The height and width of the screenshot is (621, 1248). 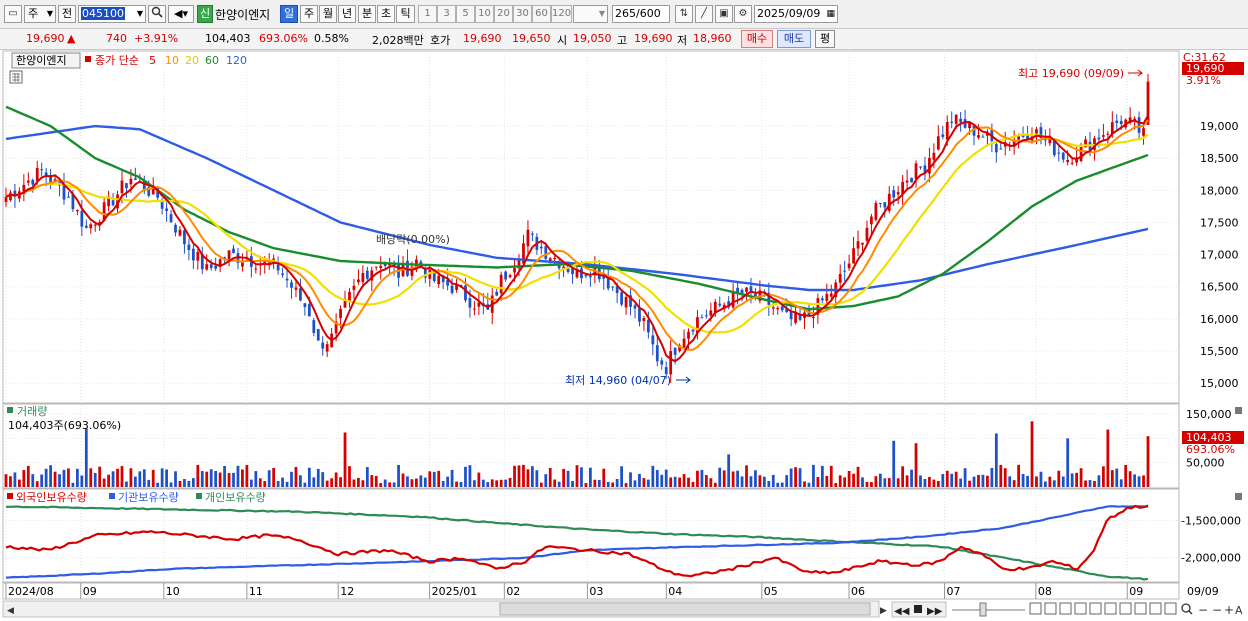 What do you see at coordinates (830, 14) in the screenshot?
I see `calendar-icon: ▦` at bounding box center [830, 14].